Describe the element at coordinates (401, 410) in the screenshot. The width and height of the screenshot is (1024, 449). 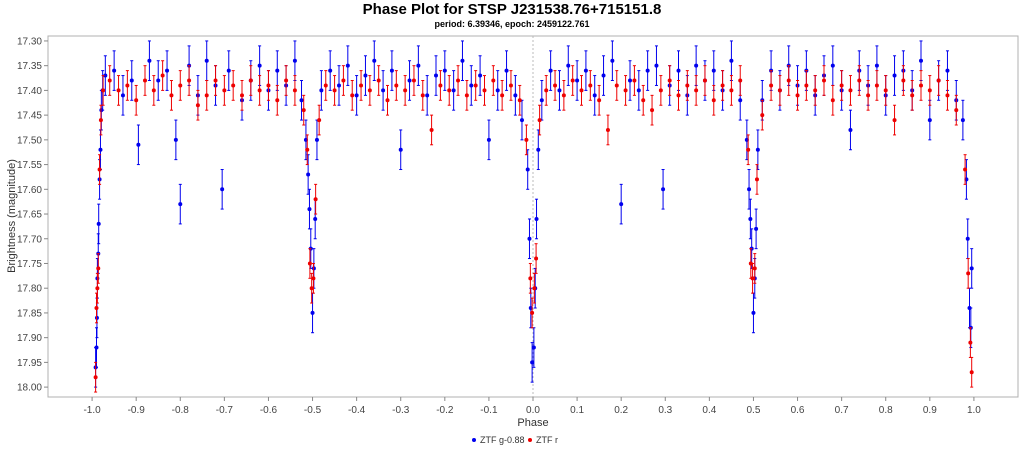
I see `x-tick-label: -0.3` at that location.